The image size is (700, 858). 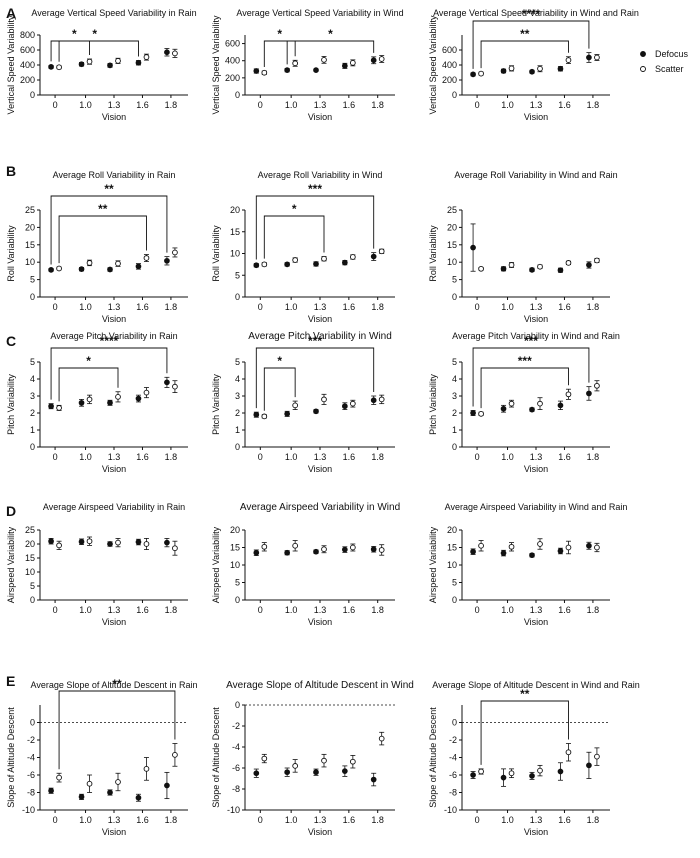 I want to click on y-tick-label: 600, so click(x=449, y=50).